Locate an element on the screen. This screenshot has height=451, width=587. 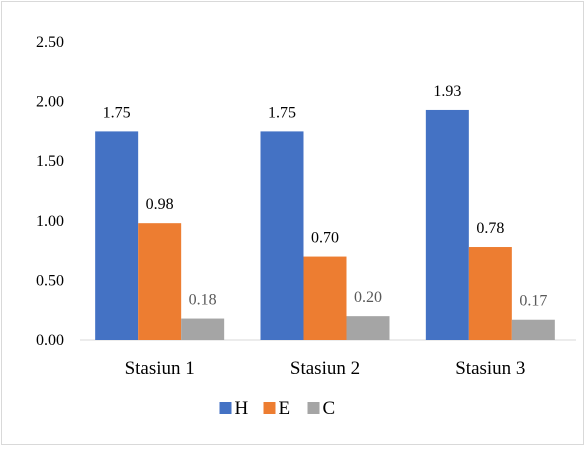
legend-item-e: E is located at coordinates (277, 408).